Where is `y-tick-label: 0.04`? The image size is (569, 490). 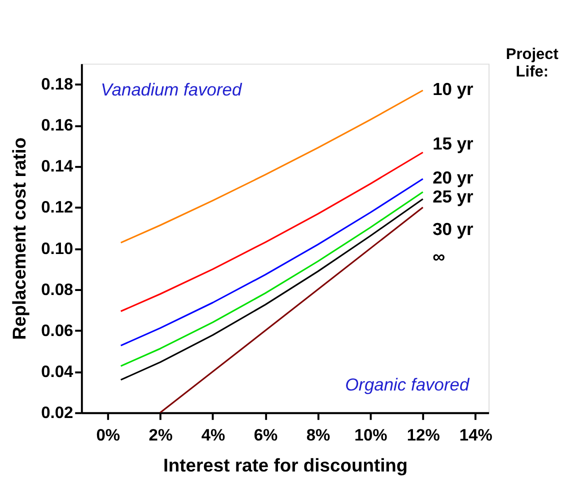
y-tick-label: 0.04 is located at coordinates (57, 371).